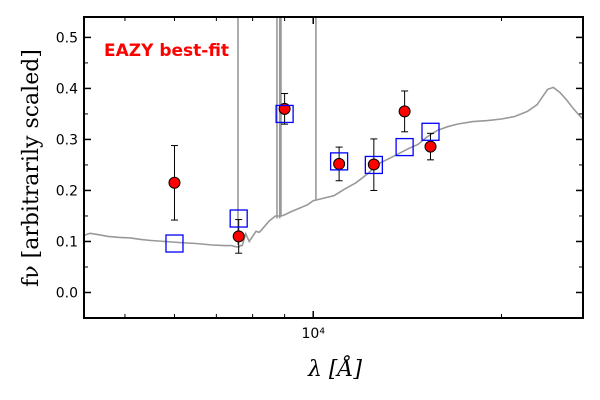 This screenshot has height=400, width=600. Describe the element at coordinates (67, 242) in the screenshot. I see `y-tick-label: 0.1` at that location.